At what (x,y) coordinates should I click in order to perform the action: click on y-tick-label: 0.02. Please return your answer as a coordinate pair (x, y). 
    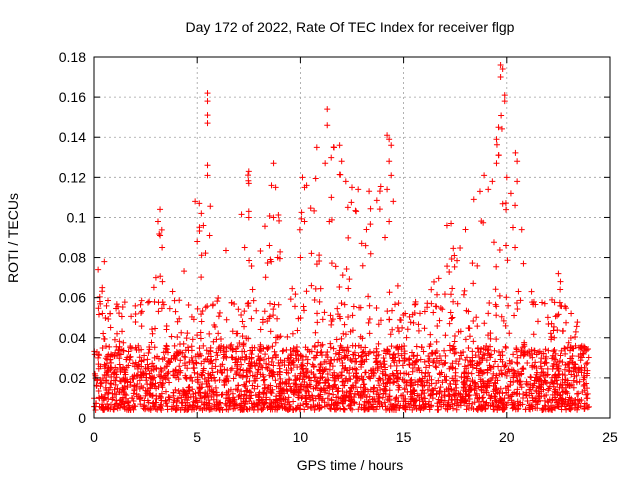
    Looking at the image, I should click on (72, 378).